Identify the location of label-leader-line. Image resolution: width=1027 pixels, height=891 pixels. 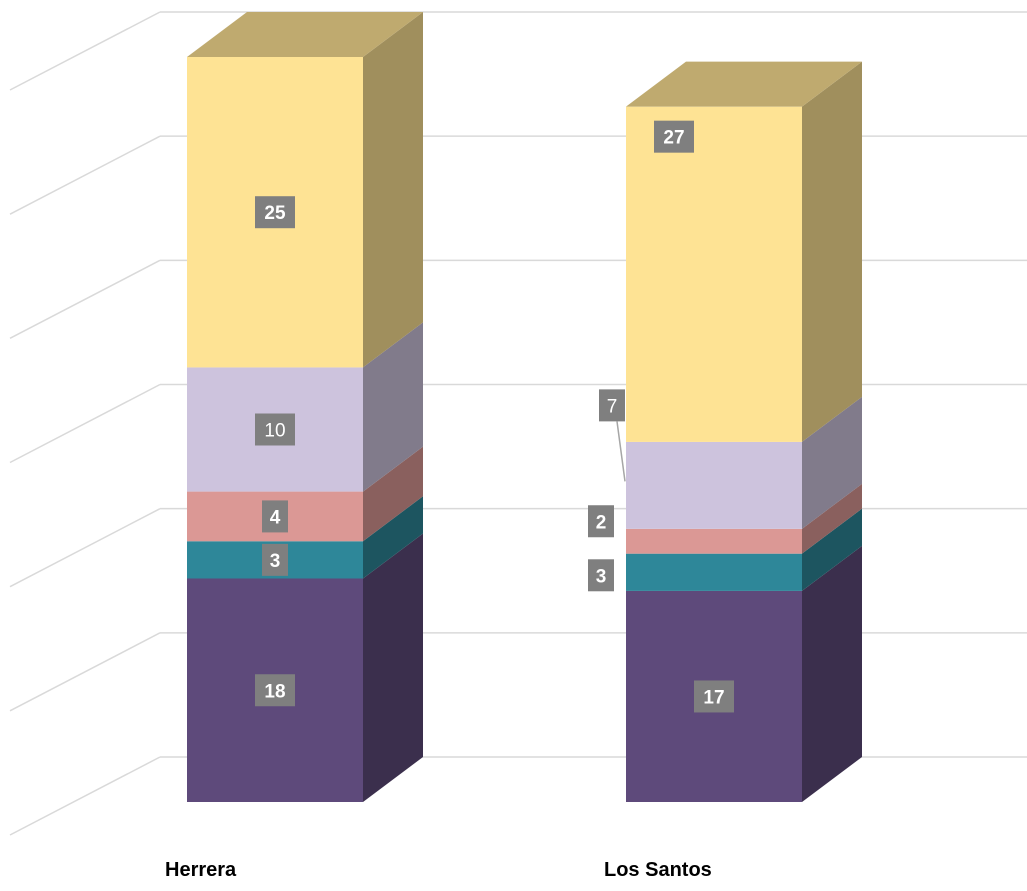
(621, 451).